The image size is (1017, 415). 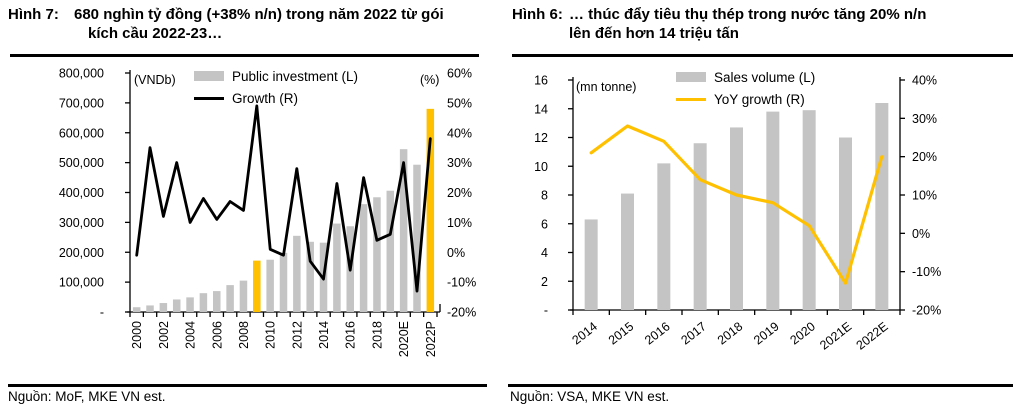 I want to click on right-axis-tick-label: 10%, so click(x=459, y=223).